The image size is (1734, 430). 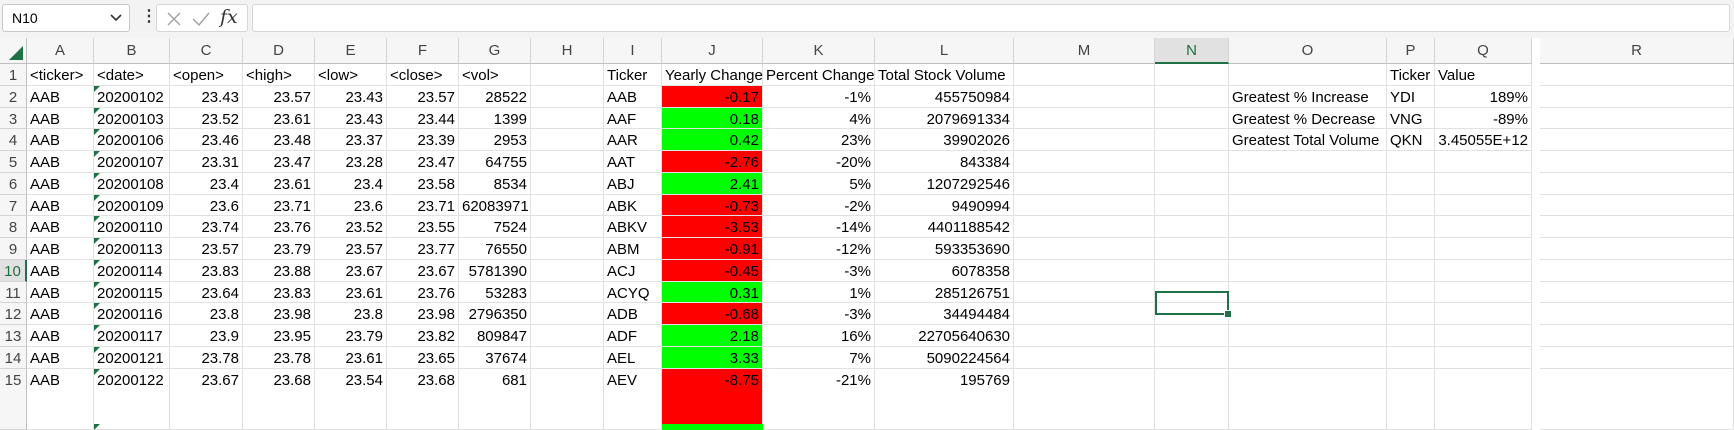 What do you see at coordinates (1308, 51) in the screenshot?
I see `column-header-o: O` at bounding box center [1308, 51].